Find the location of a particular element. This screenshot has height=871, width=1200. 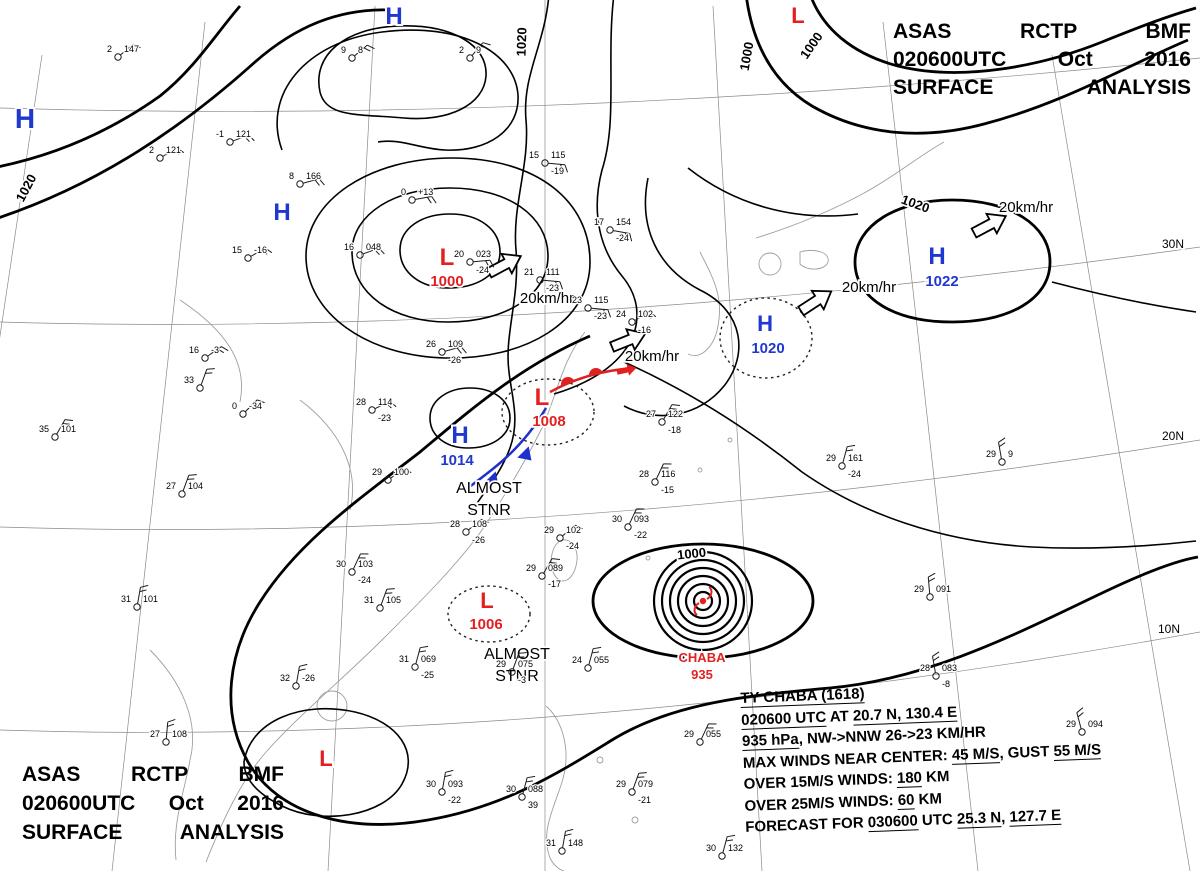

station-pressure: 093 is located at coordinates (455, 784).